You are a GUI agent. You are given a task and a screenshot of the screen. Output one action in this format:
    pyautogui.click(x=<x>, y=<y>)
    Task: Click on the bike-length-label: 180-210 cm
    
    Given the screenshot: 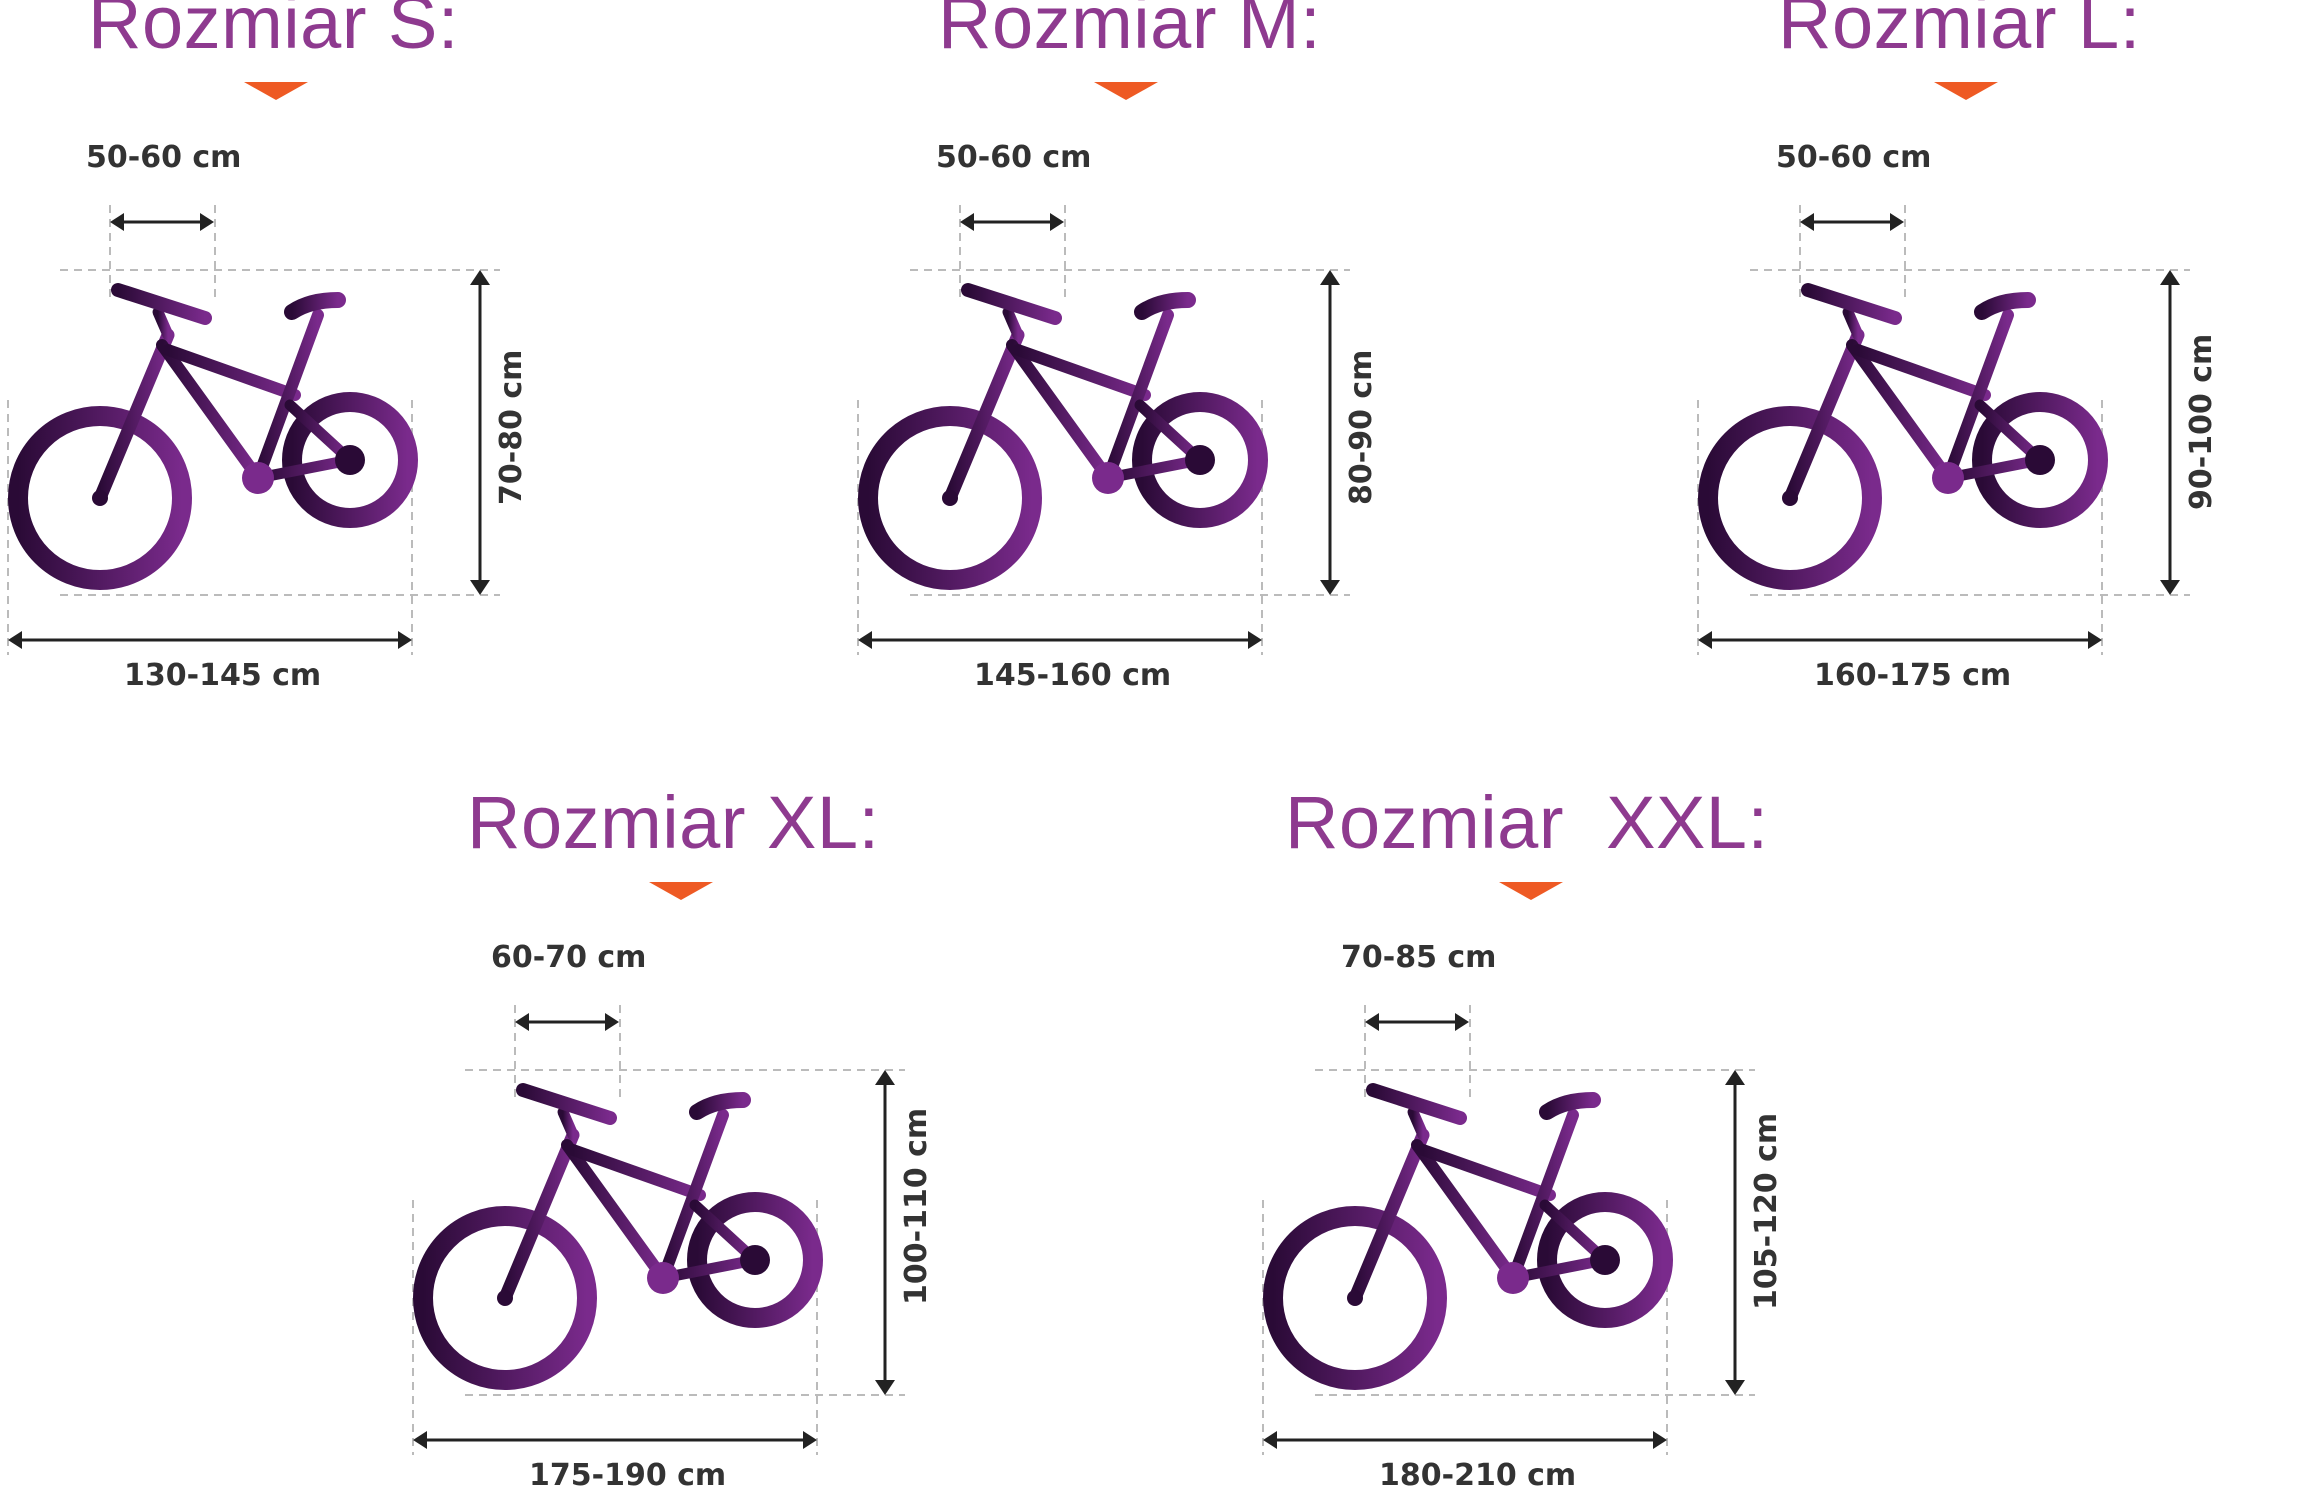 What is the action you would take?
    pyautogui.click(x=1478, y=1475)
    